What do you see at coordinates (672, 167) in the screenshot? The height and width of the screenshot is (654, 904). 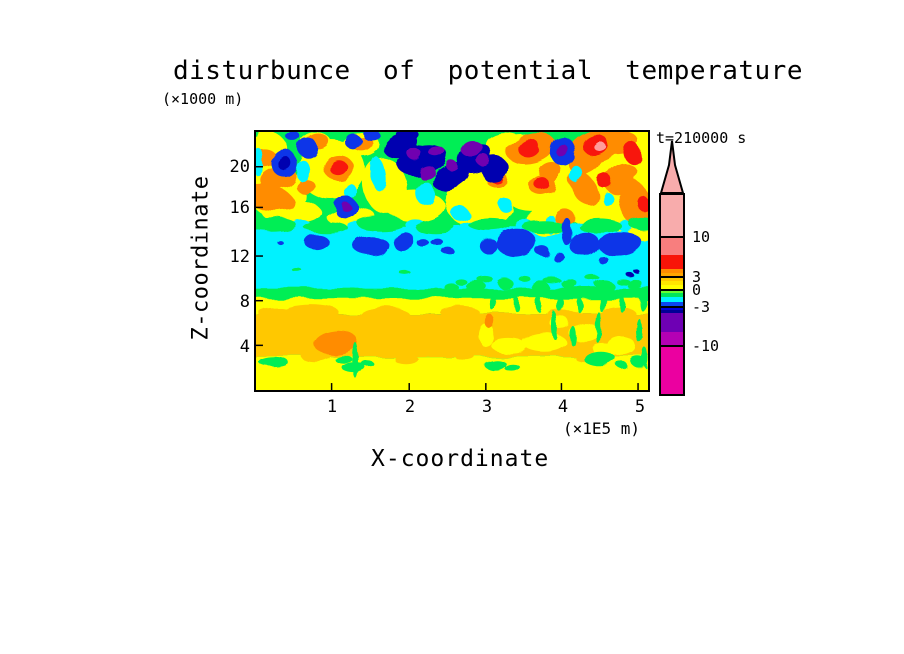 I see `colorbar-arrow` at bounding box center [672, 167].